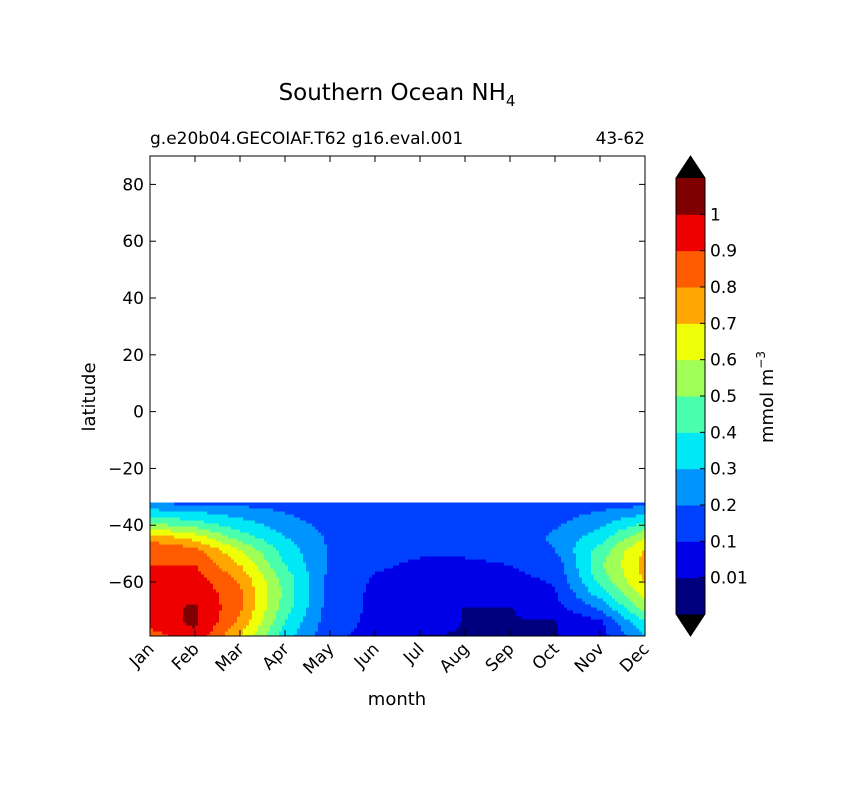 This screenshot has width=859, height=788. I want to click on x-tick-label: Jan, so click(141, 655).